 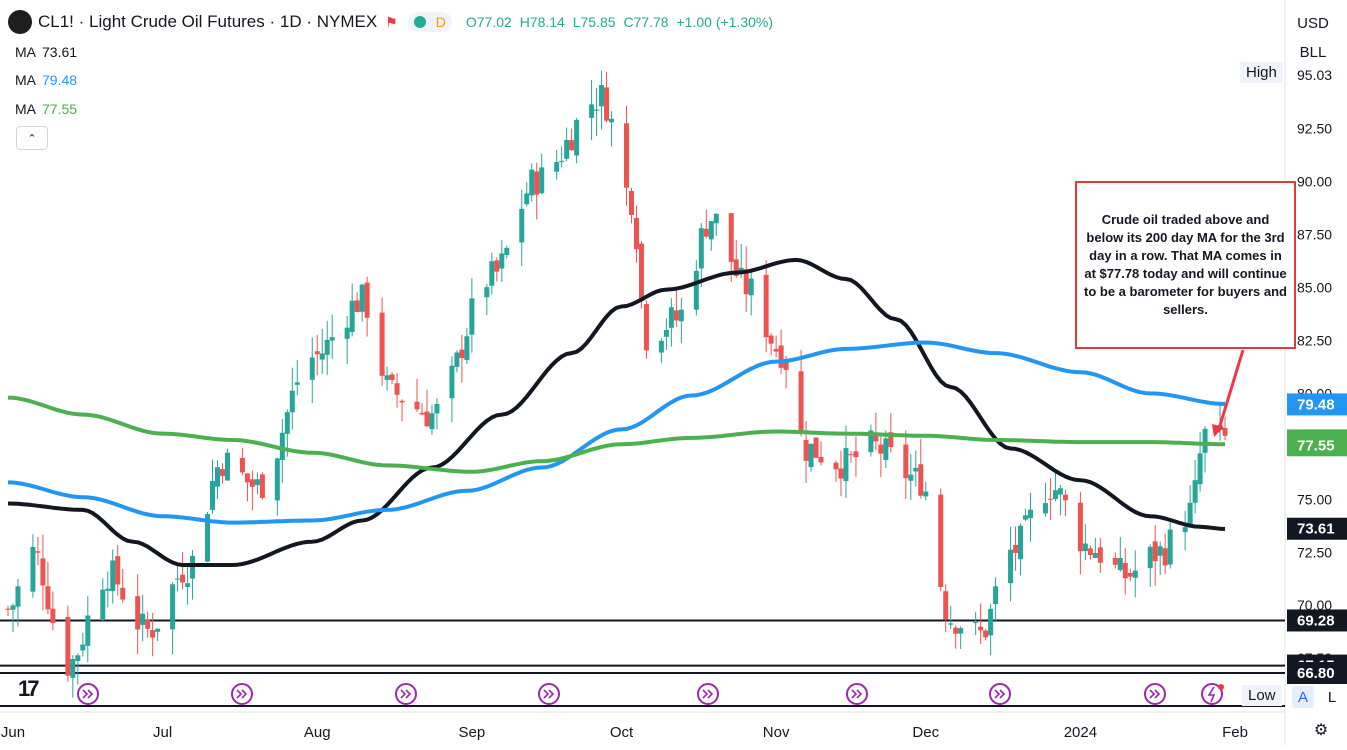 What do you see at coordinates (20, 22) in the screenshot?
I see `symbol-logo-icon` at bounding box center [20, 22].